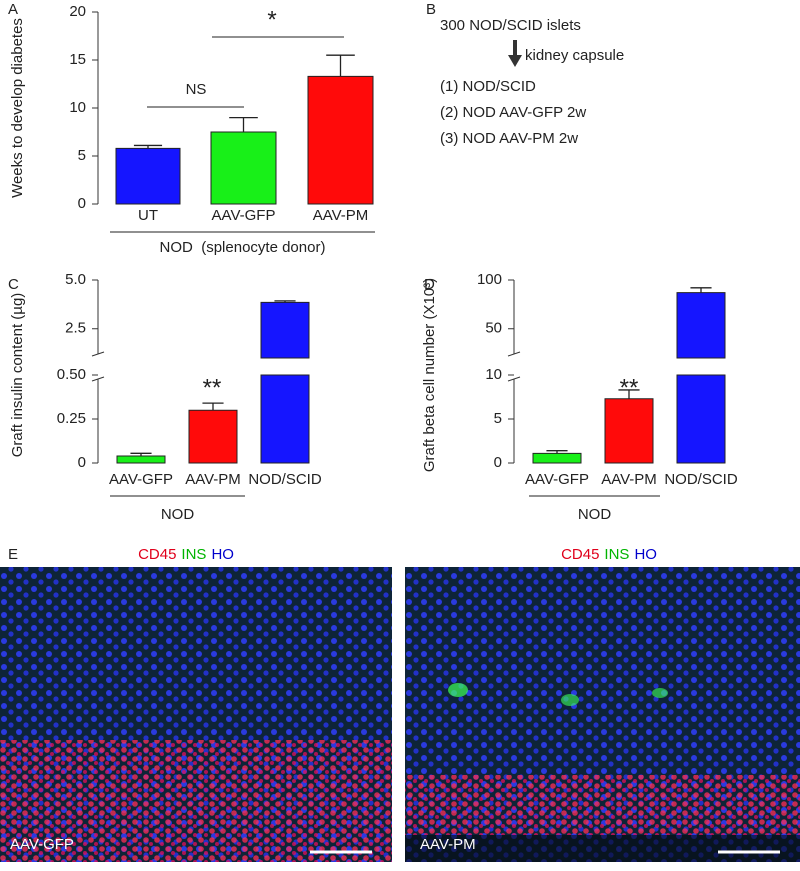  I want to click on image-label: AAV-GFP, so click(42, 844).